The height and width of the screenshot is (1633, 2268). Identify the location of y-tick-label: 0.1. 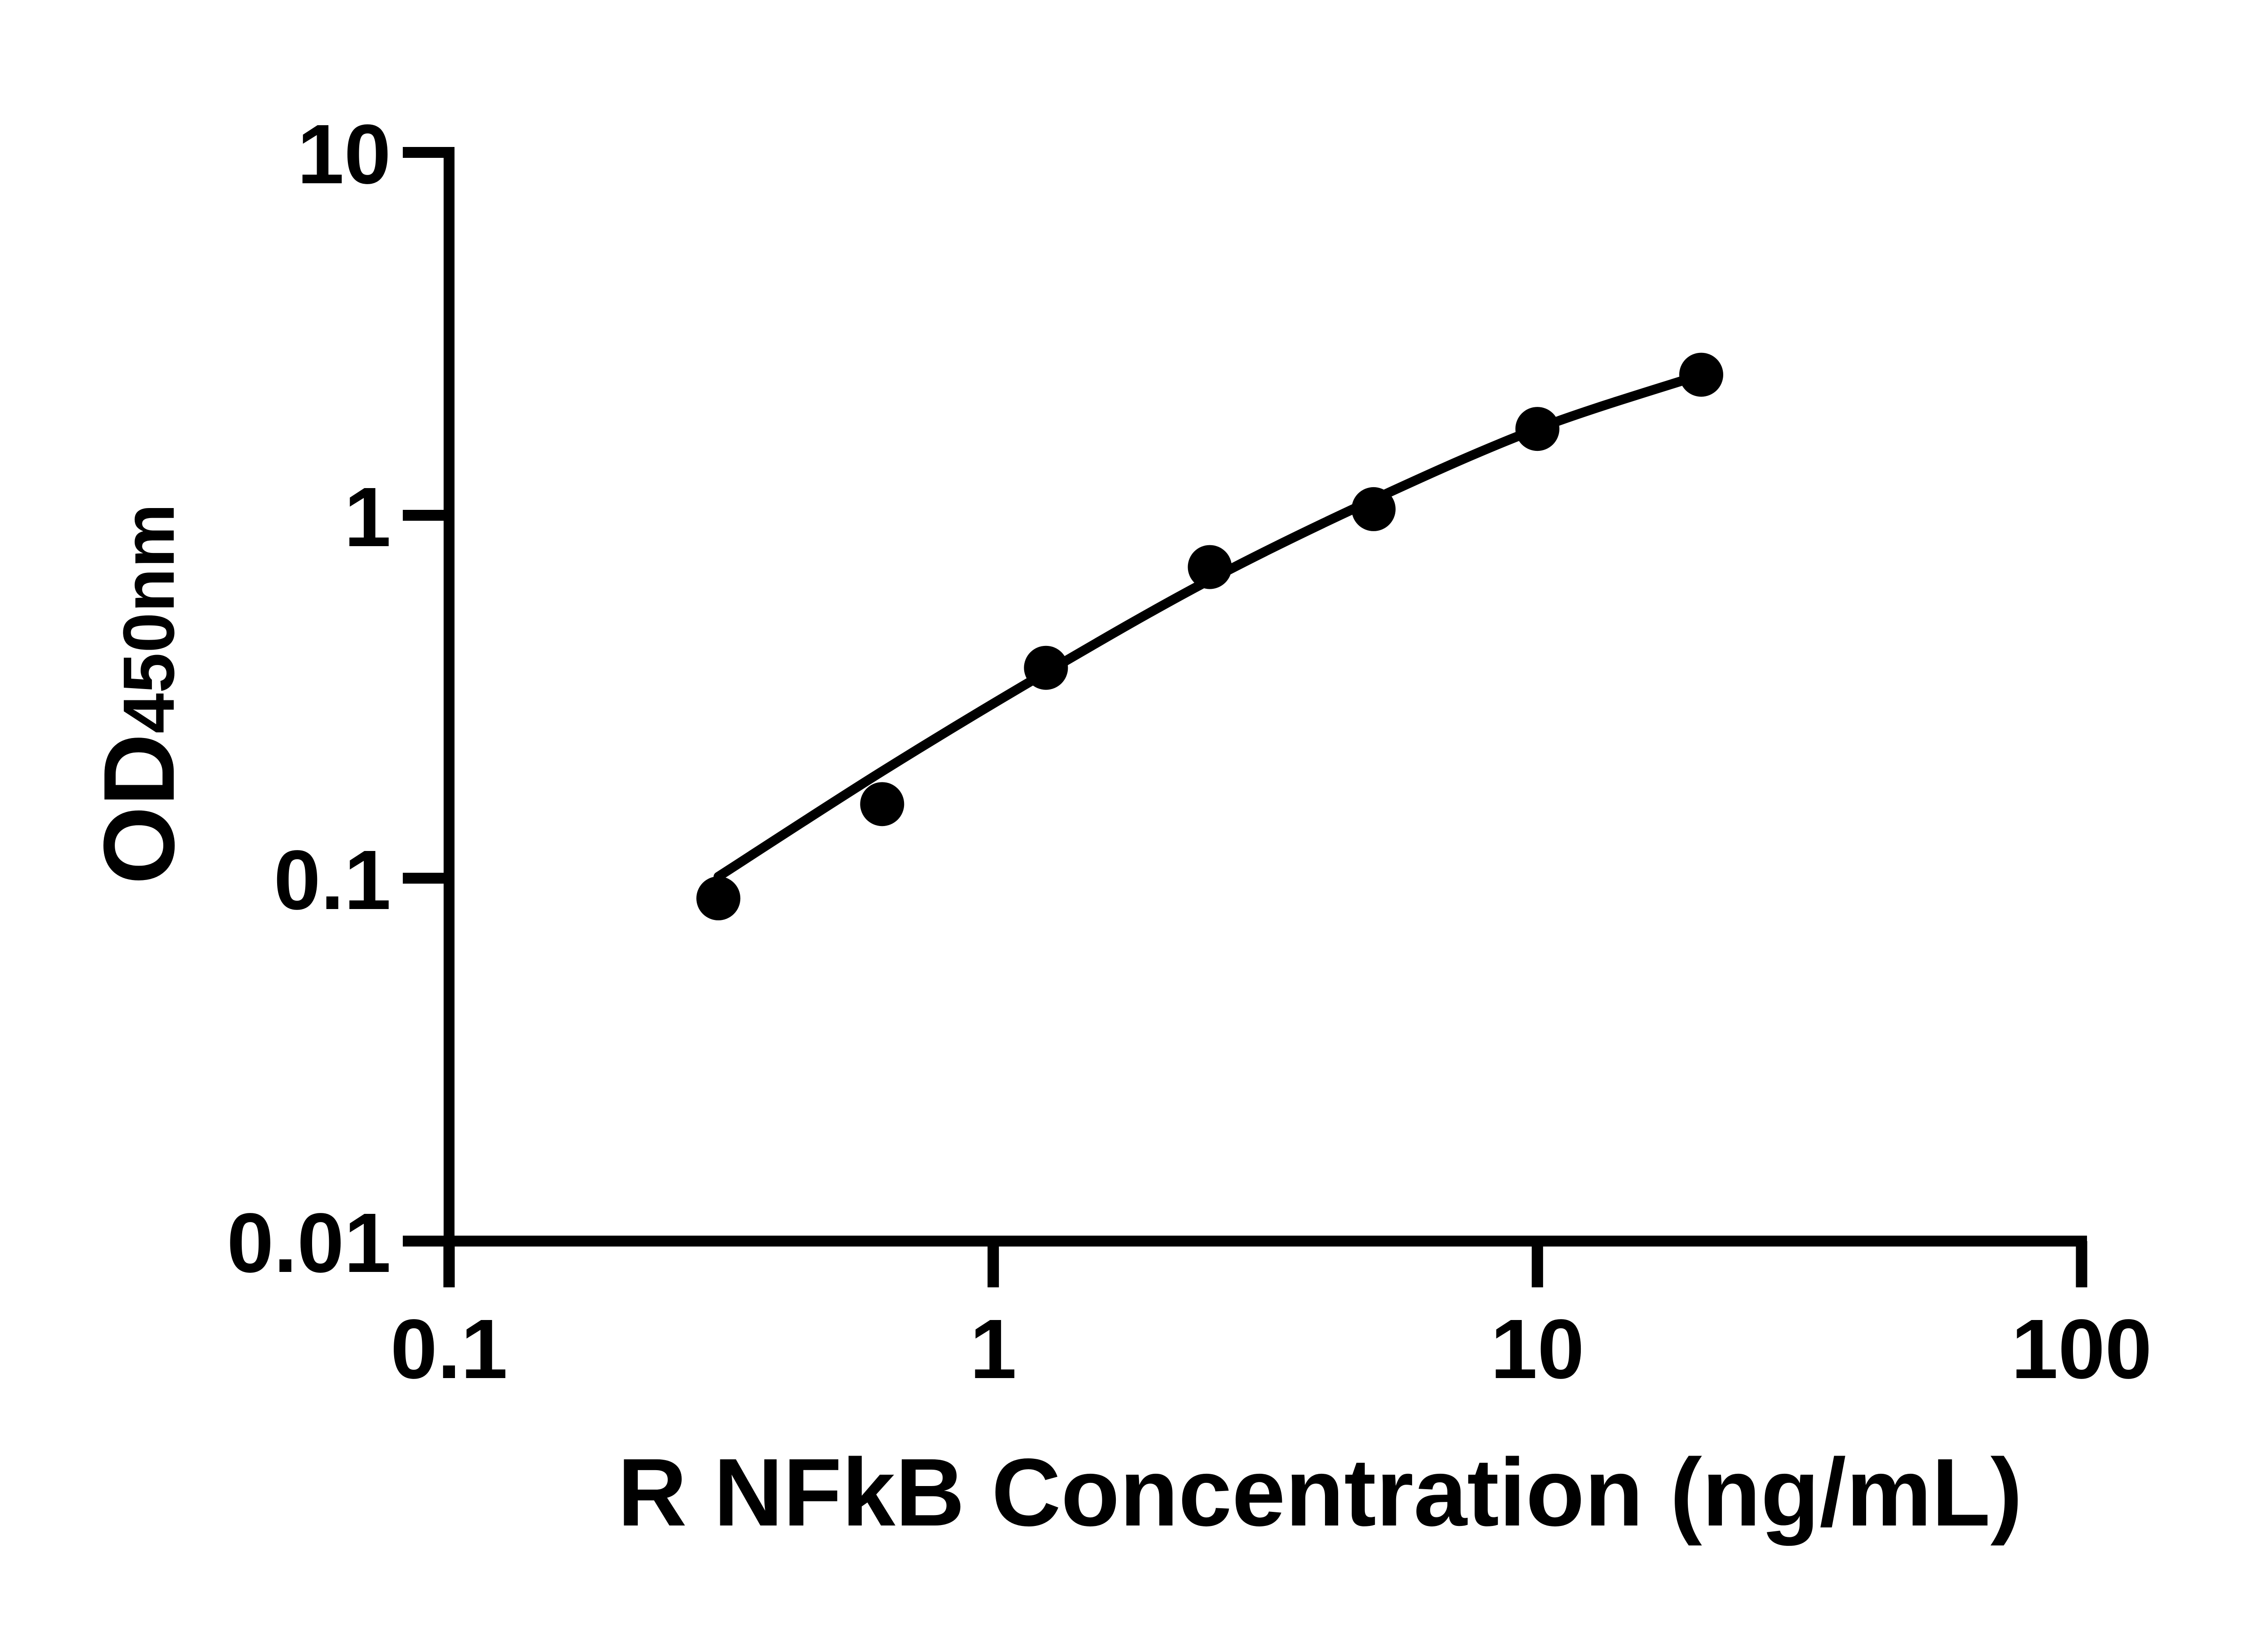
(332, 880).